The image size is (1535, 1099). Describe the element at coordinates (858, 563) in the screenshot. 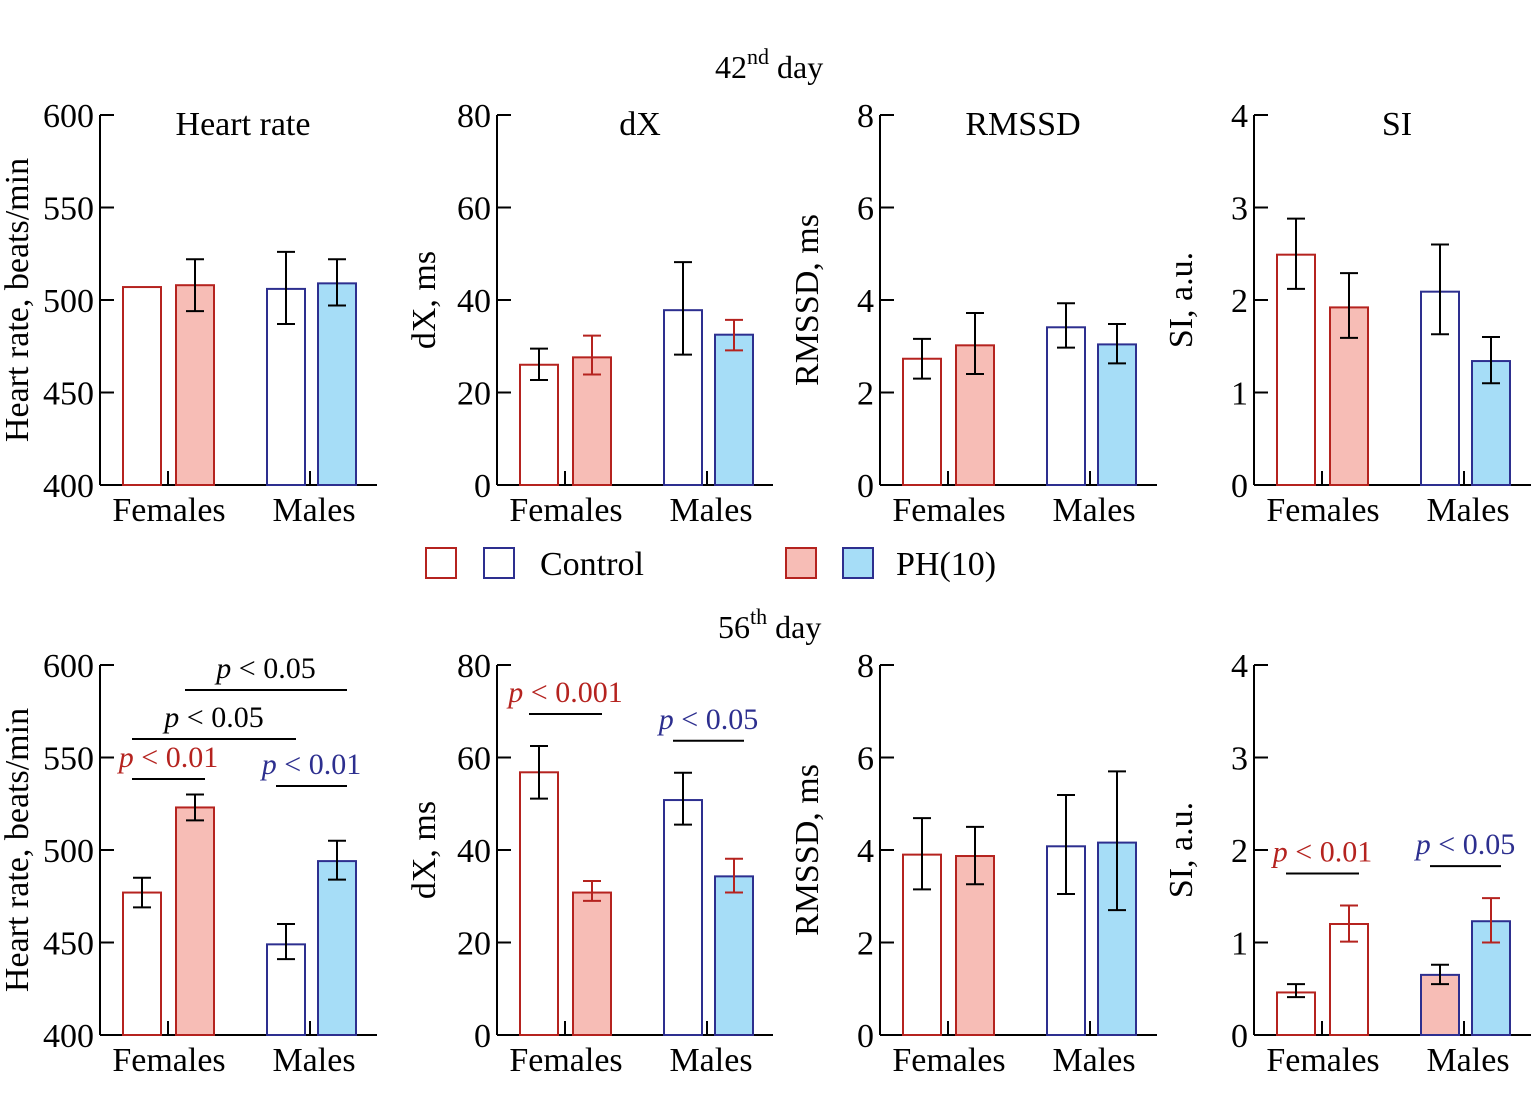

I see `legend-swatch-male-ph` at that location.